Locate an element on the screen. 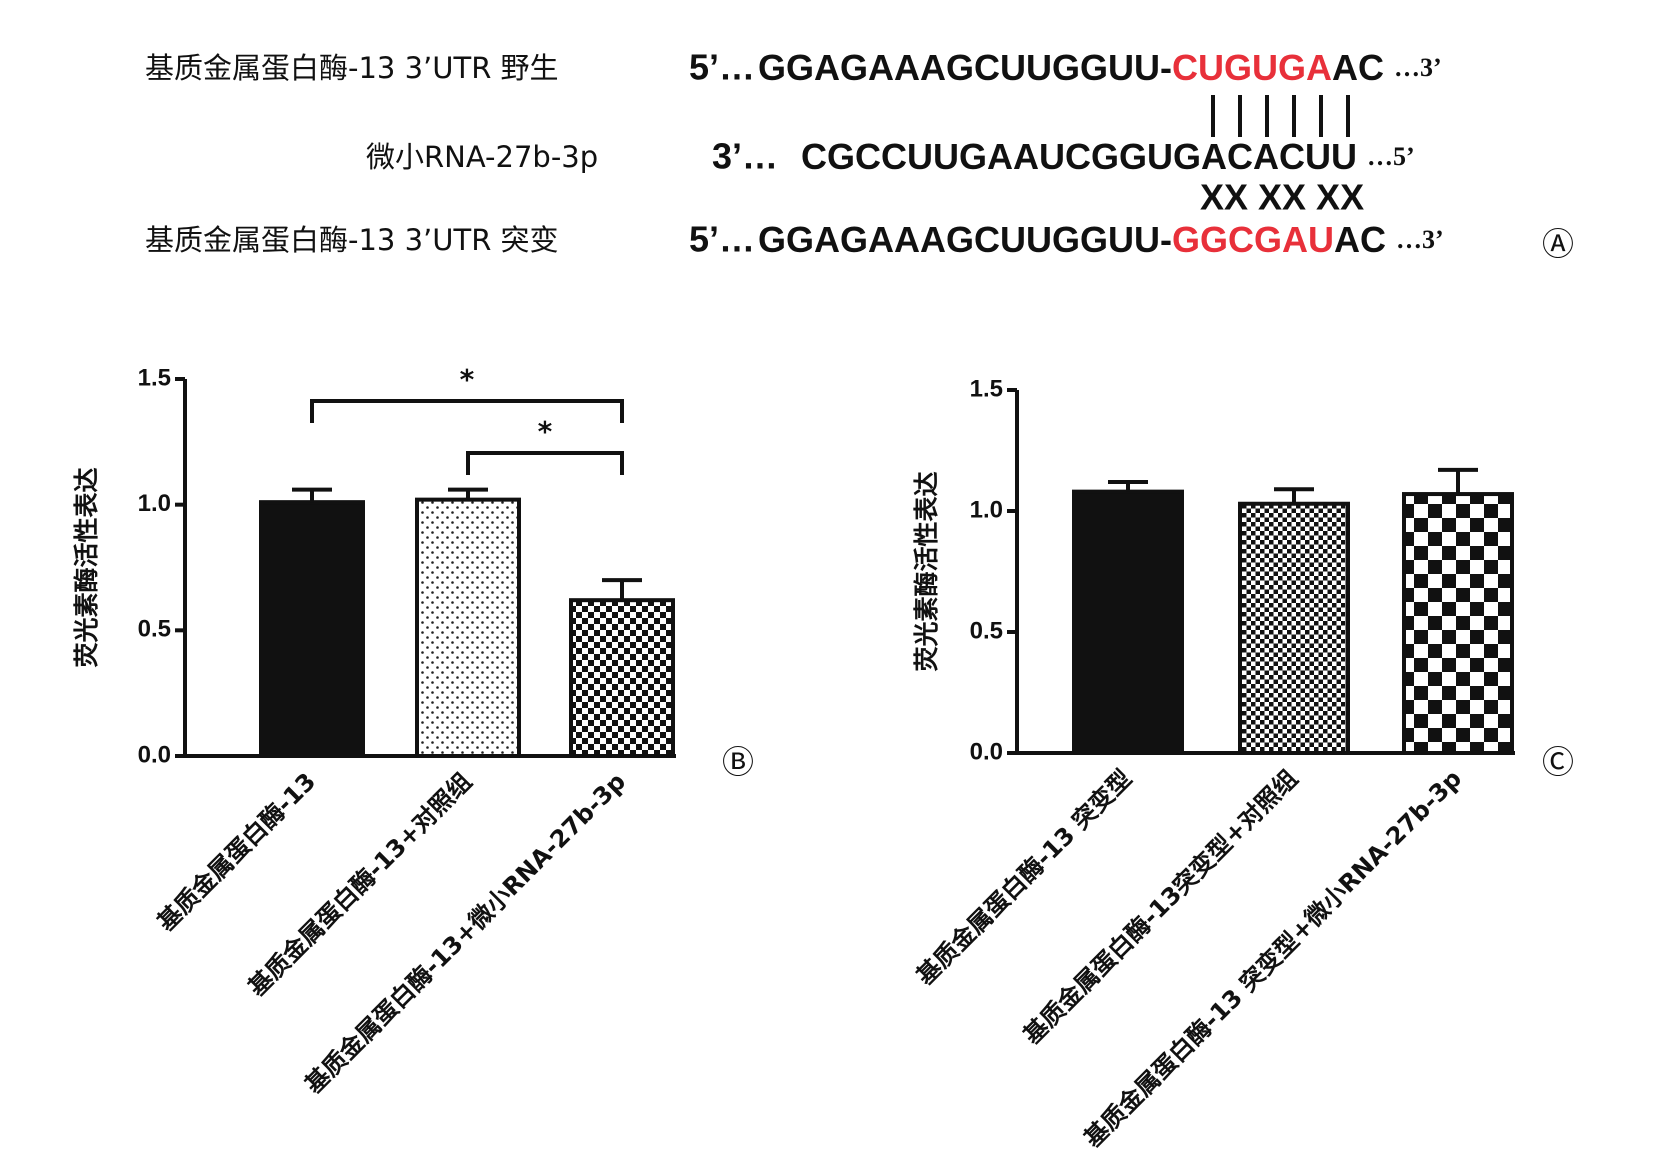  sequence-name: 基质金属蛋白酶-13 3’UTR 野生 is located at coordinates (352, 68).